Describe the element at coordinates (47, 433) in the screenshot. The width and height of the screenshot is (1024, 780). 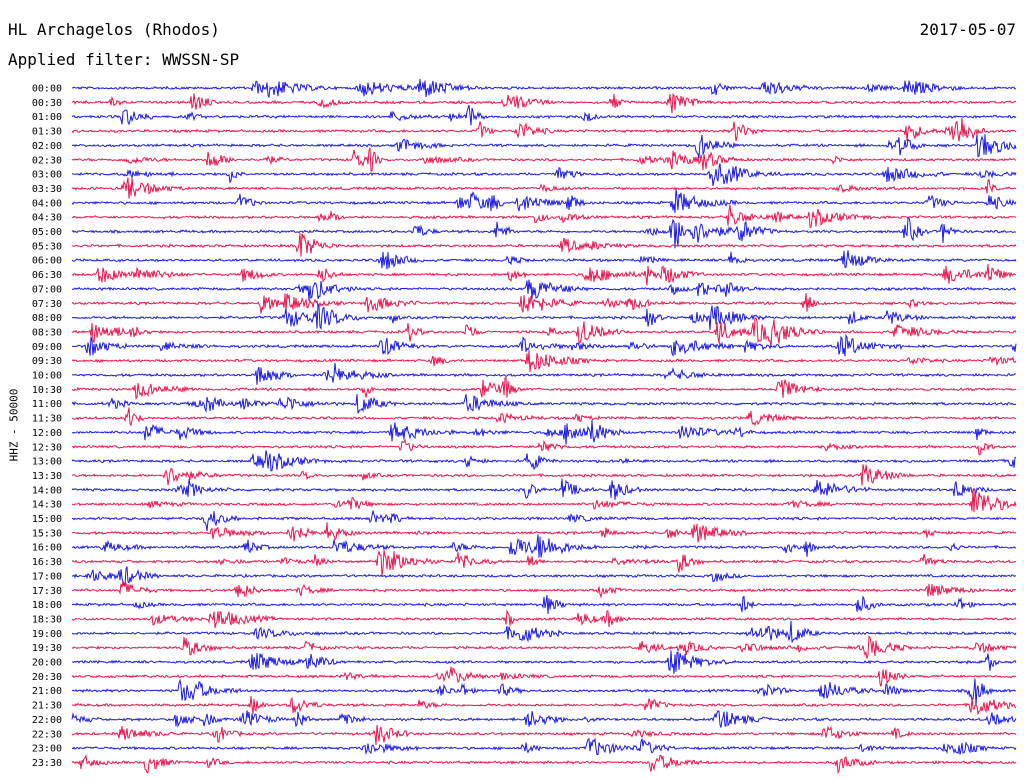
I see `row-time-label: 12:00` at that location.